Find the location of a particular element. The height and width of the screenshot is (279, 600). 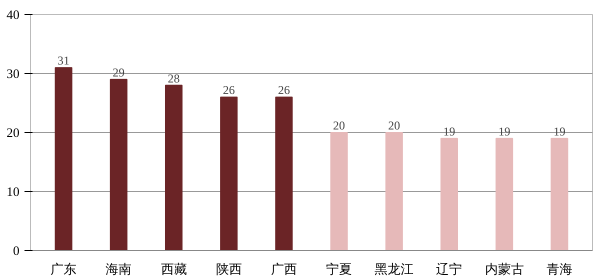

x-tick-label: 海南 is located at coordinates (119, 269).